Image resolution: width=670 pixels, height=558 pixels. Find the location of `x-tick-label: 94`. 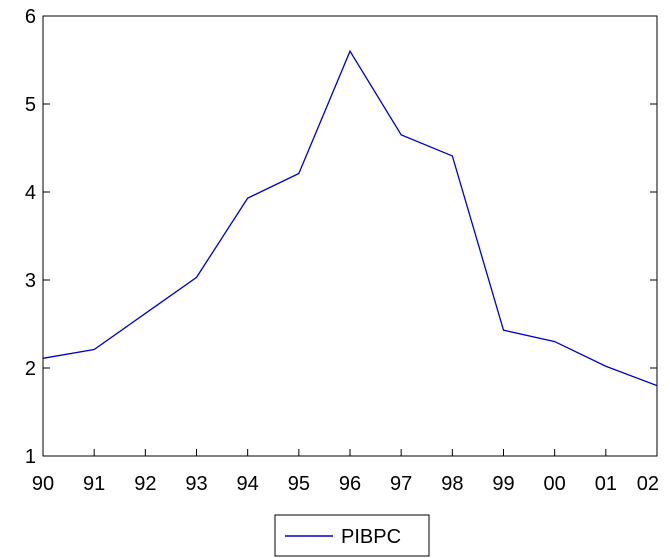

x-tick-label: 94 is located at coordinates (248, 484).